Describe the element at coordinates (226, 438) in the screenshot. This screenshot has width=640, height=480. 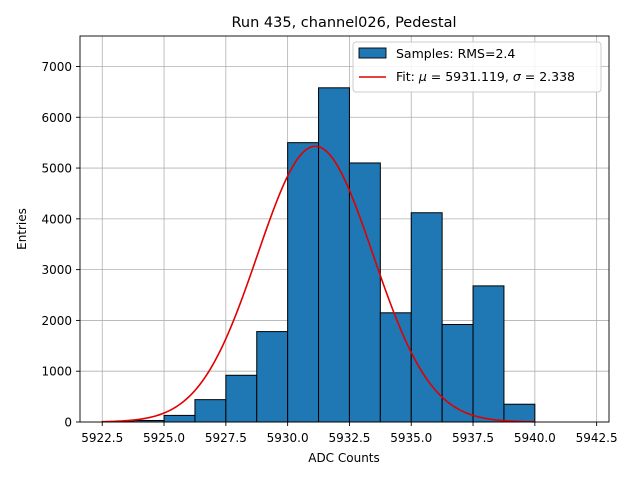
I see `x-tick-label: 5927.5` at that location.